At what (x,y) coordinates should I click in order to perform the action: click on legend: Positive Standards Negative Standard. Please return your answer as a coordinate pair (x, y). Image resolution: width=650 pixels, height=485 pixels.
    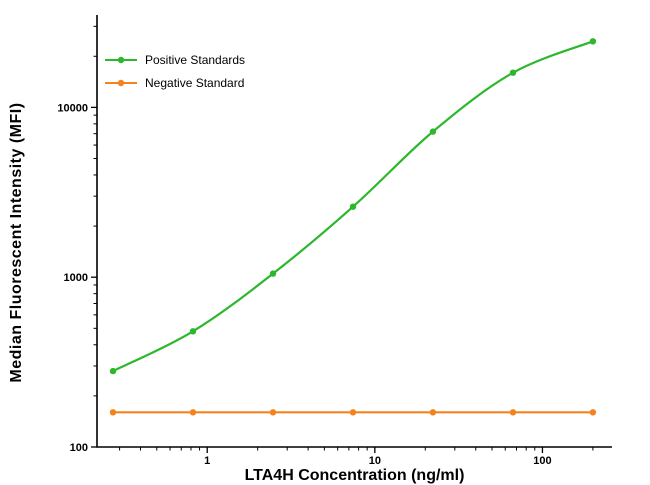
    Looking at the image, I should click on (174, 75).